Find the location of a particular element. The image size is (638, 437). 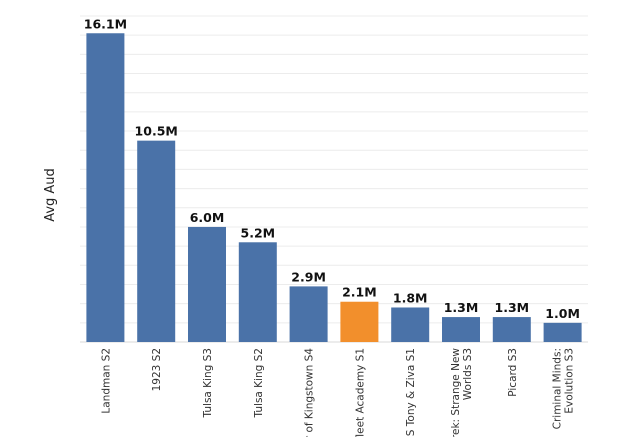

category-label-line: Trek: Strange New is located at coordinates (456, 392).